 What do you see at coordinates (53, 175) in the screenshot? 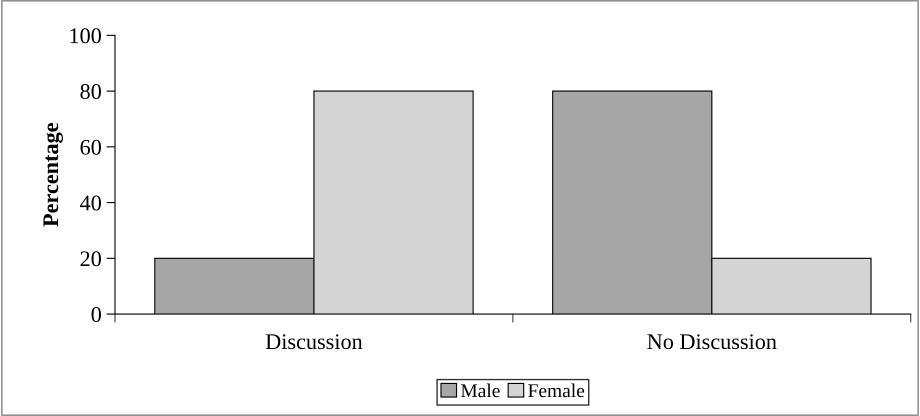
I see `y-axis-title: Percentage` at bounding box center [53, 175].